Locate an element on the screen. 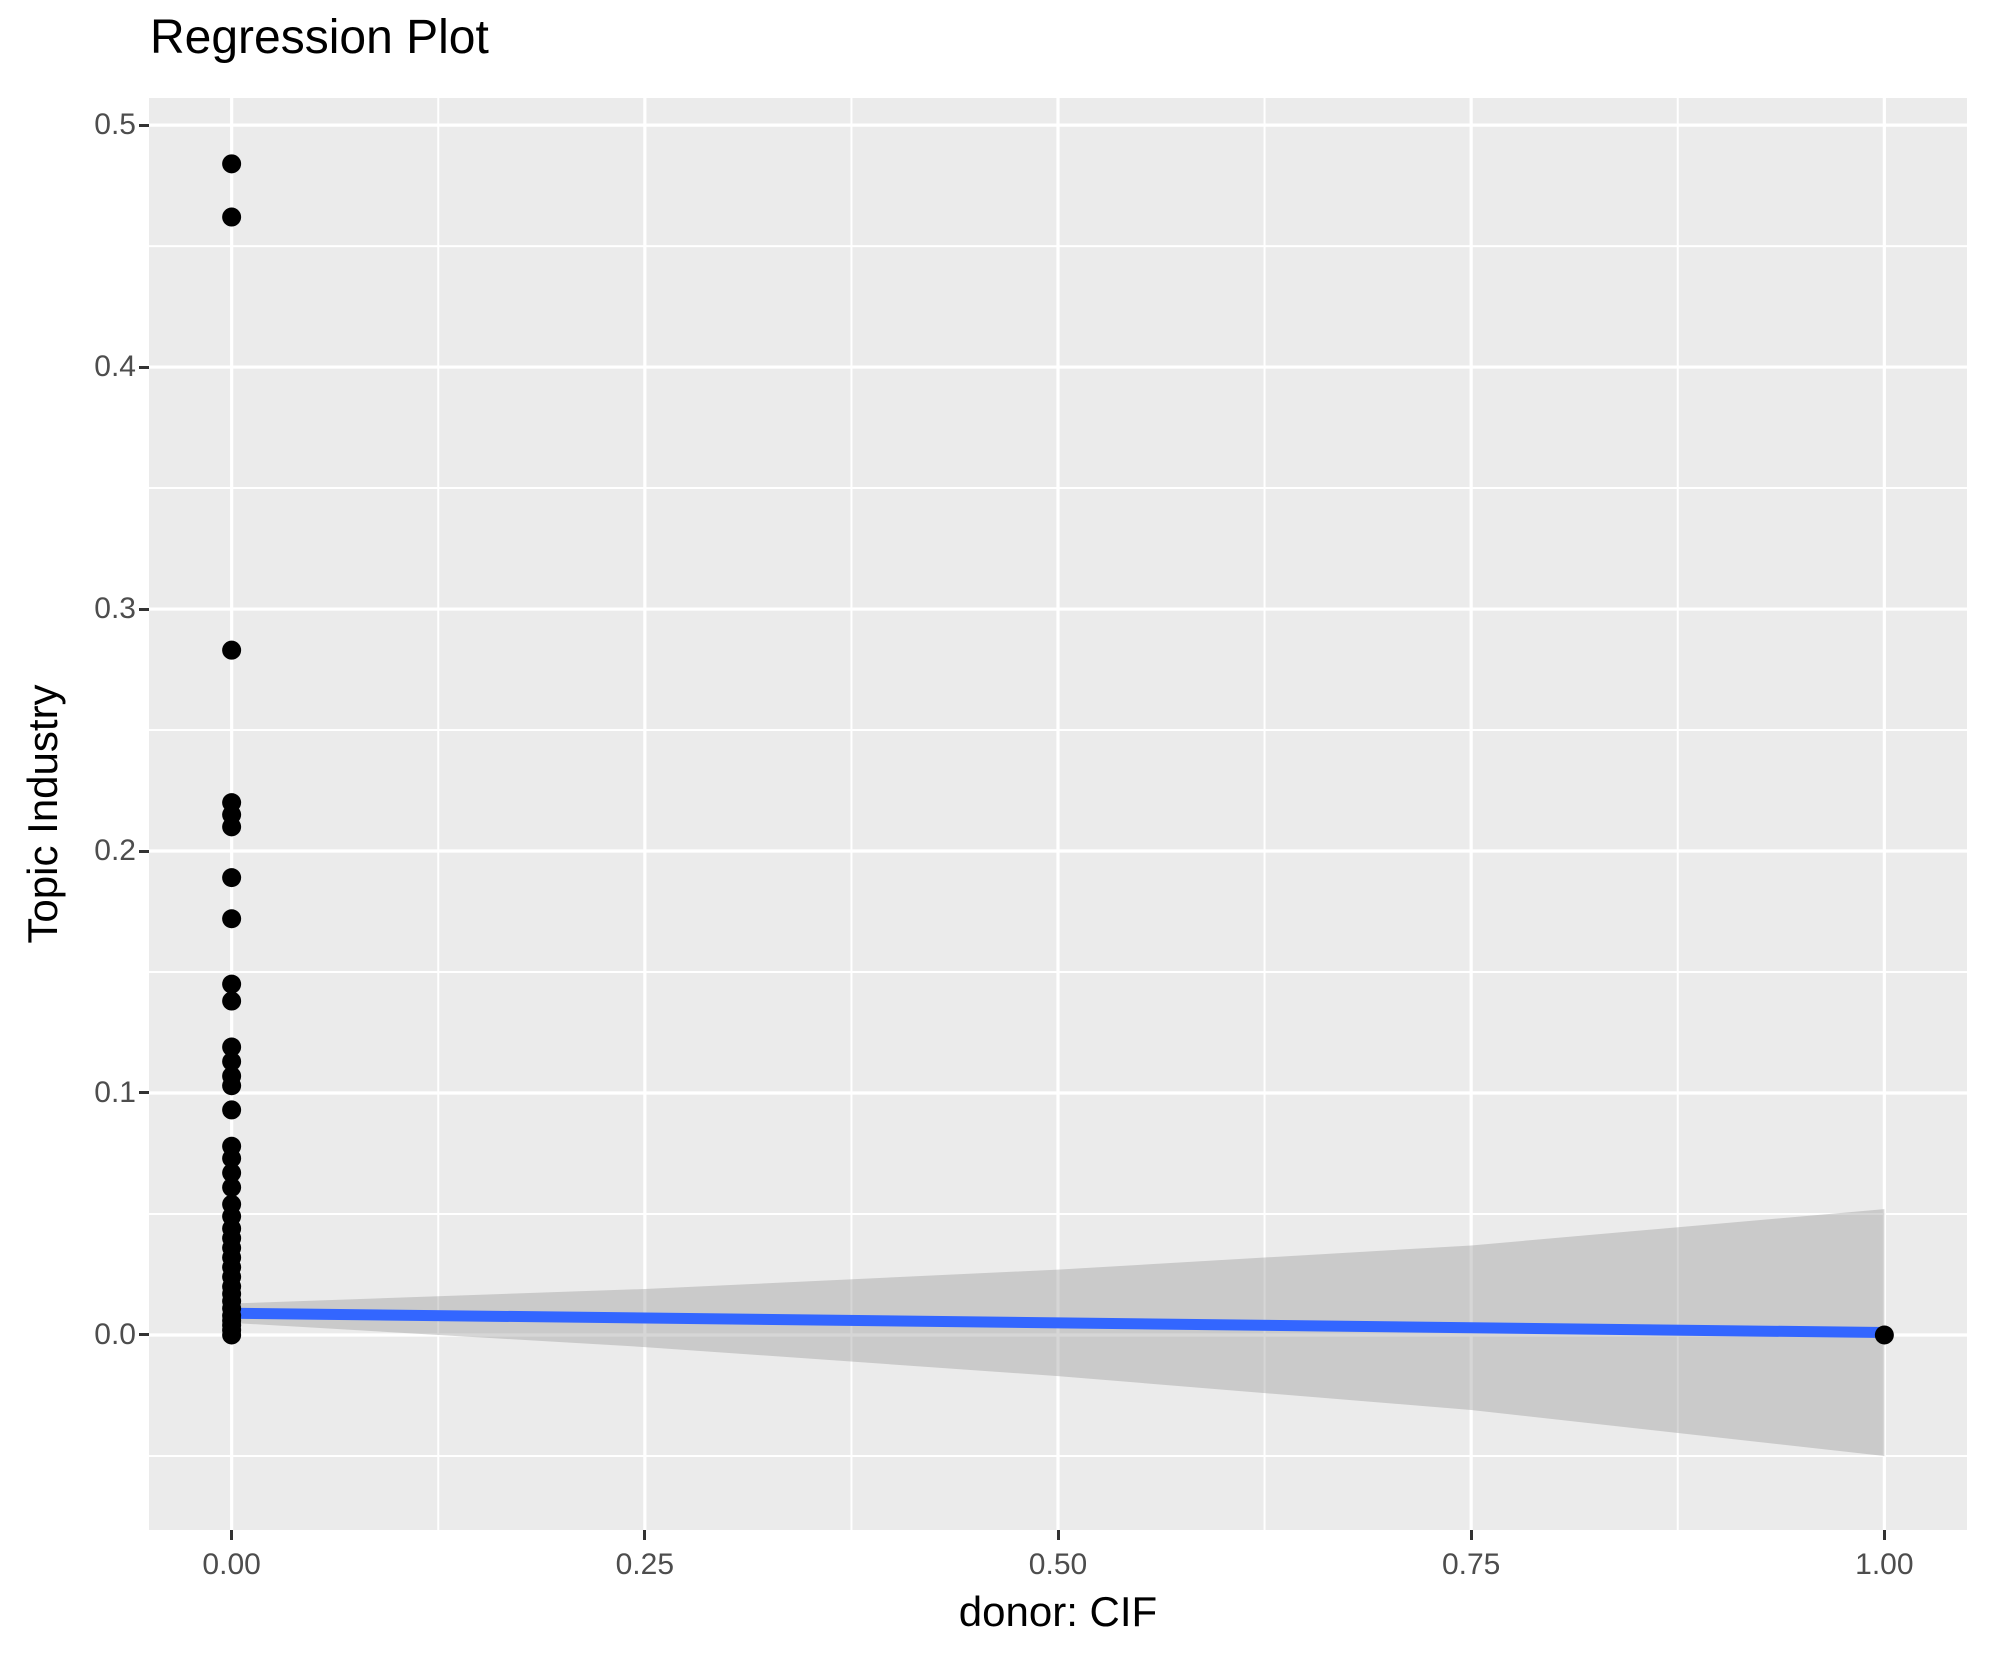 Image resolution: width=1990 pixels, height=1665 pixels. y-tick-label: 0.1 is located at coordinates (115, 1092).